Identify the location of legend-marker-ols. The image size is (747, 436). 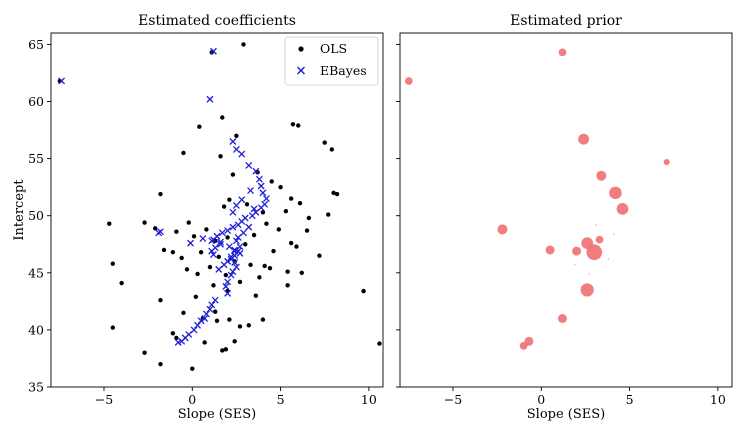
(301, 49).